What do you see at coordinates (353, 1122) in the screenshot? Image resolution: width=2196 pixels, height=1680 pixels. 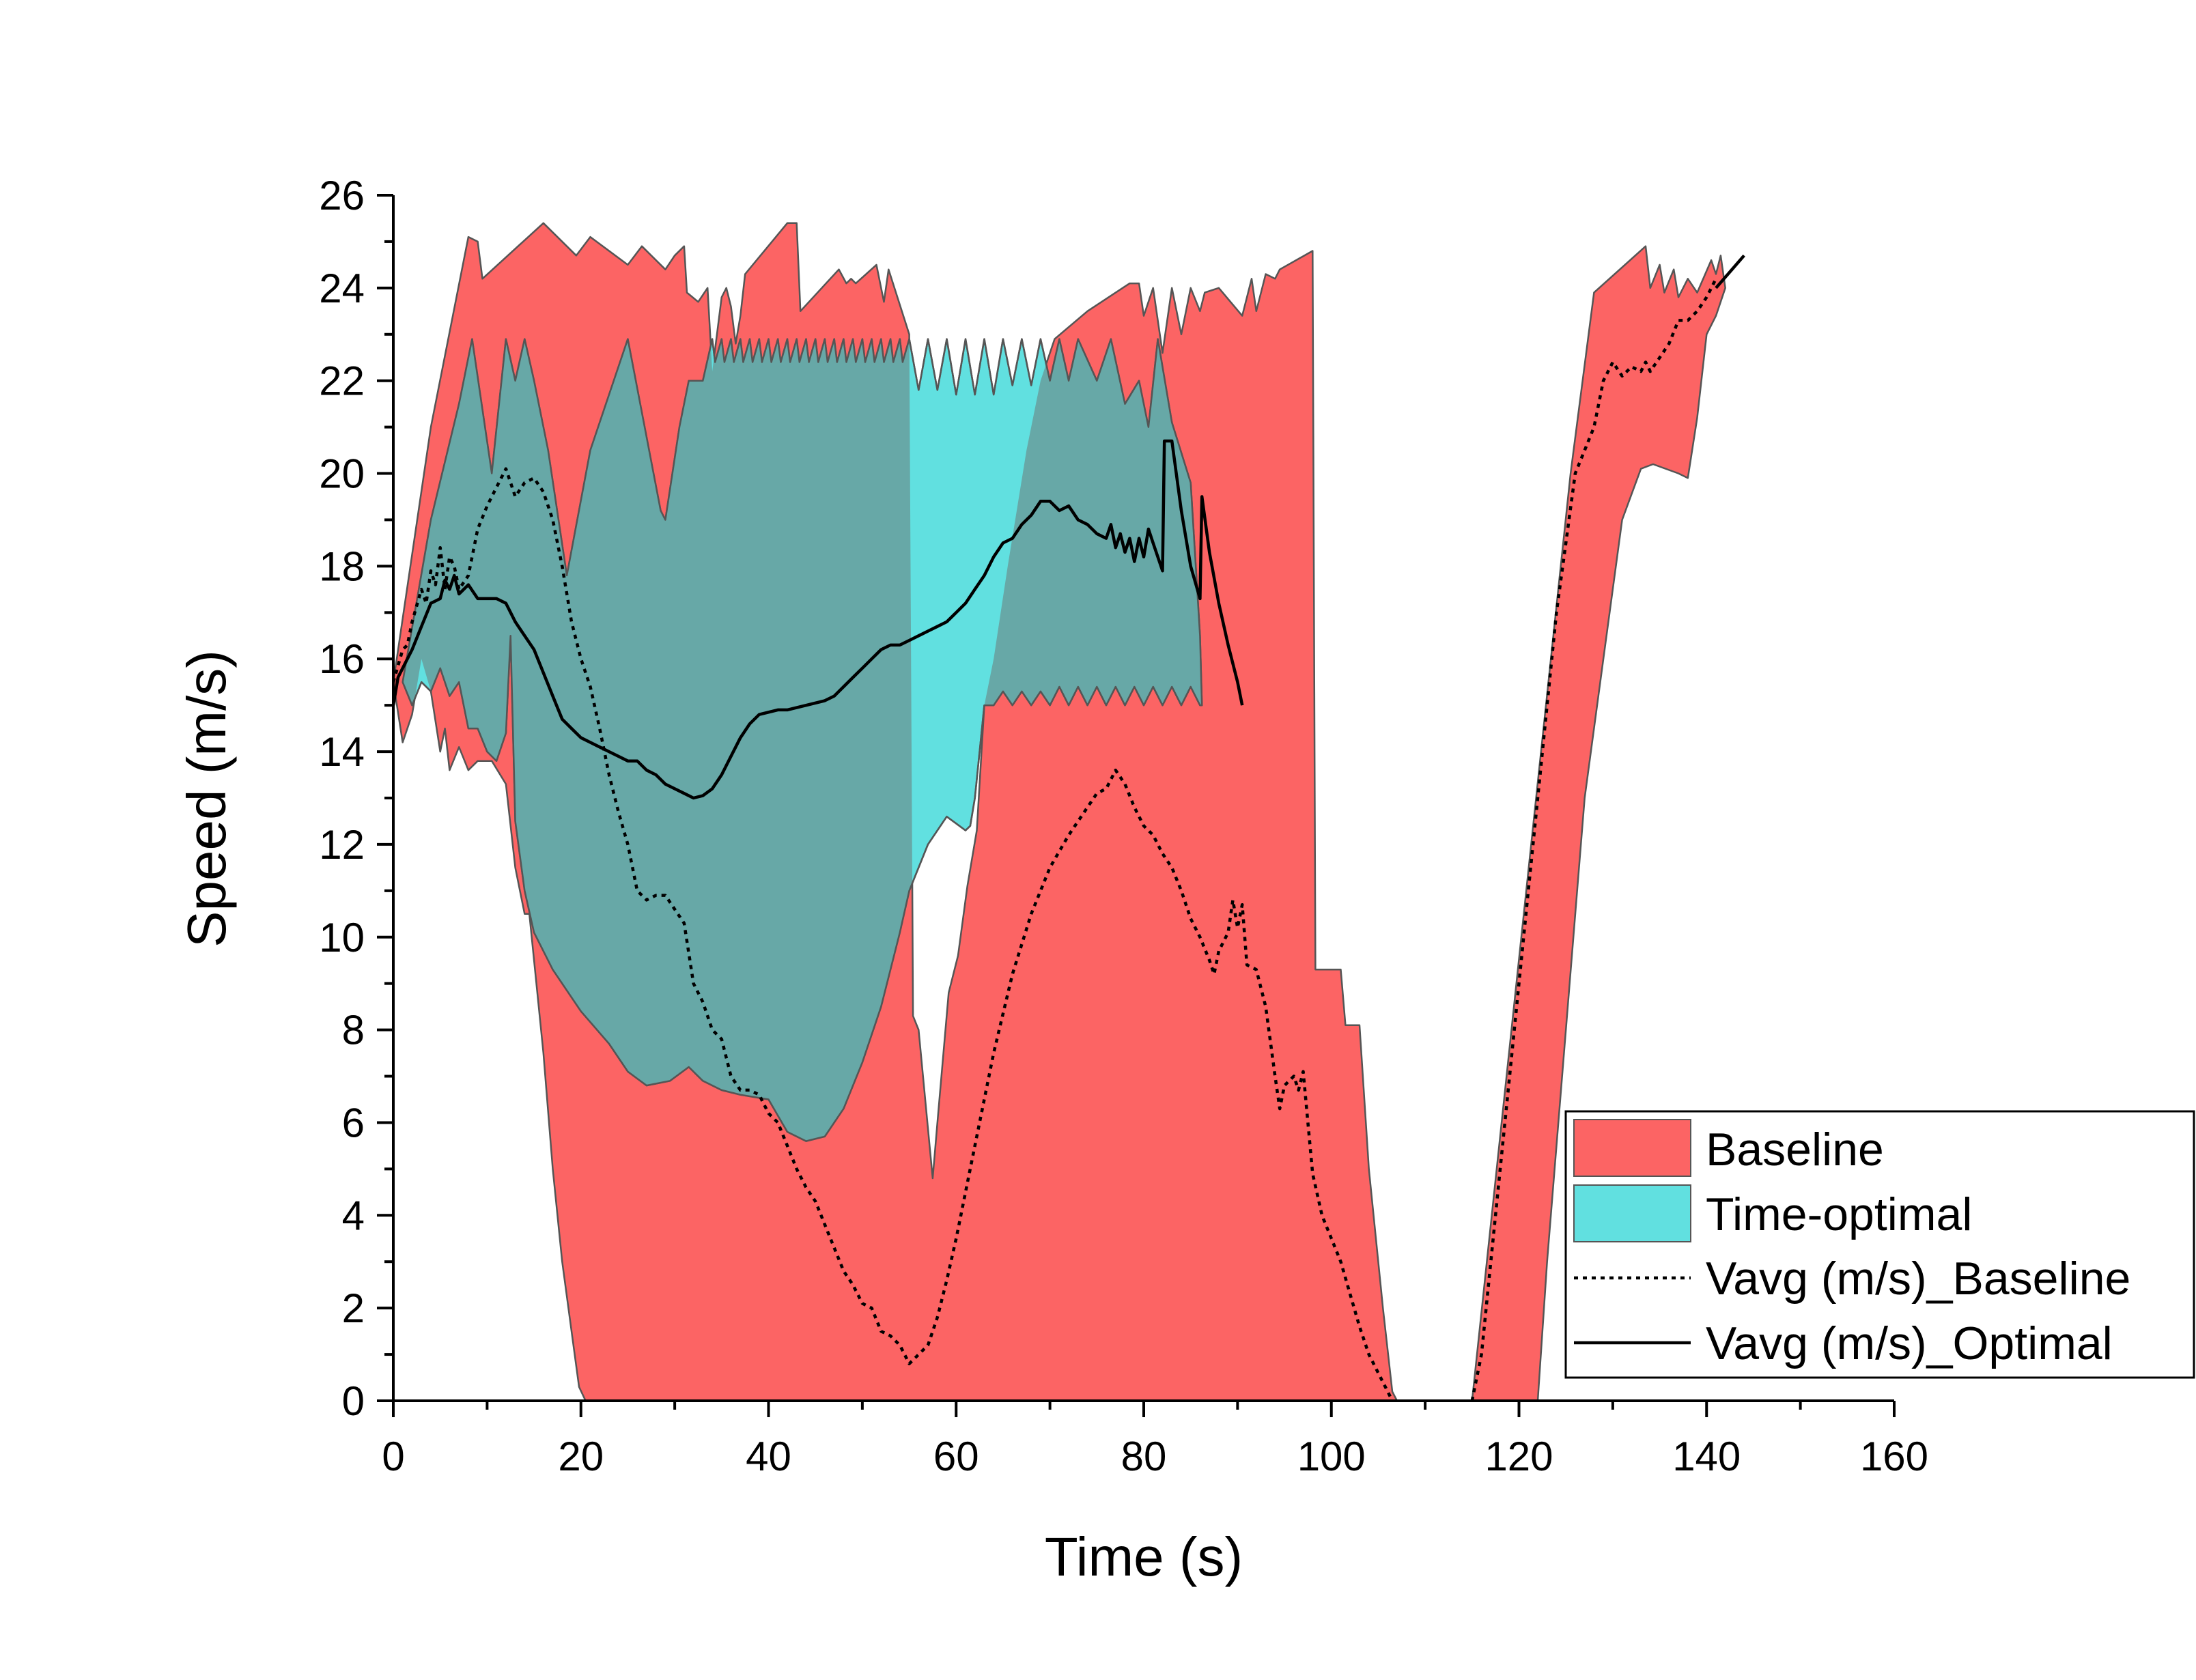 I see `y-tick-label: 6` at bounding box center [353, 1122].